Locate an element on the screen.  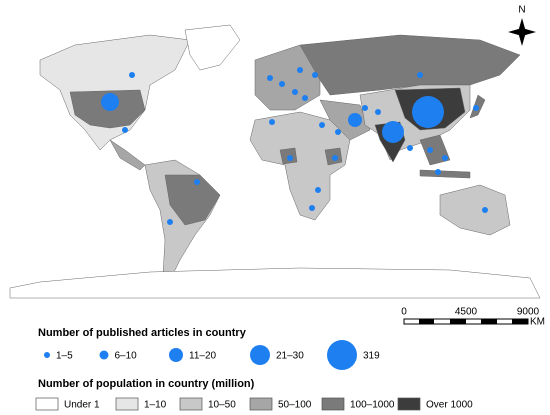
articles-legend: 1–5 6–10 11–20 21–30 319 is located at coordinates (212, 355).